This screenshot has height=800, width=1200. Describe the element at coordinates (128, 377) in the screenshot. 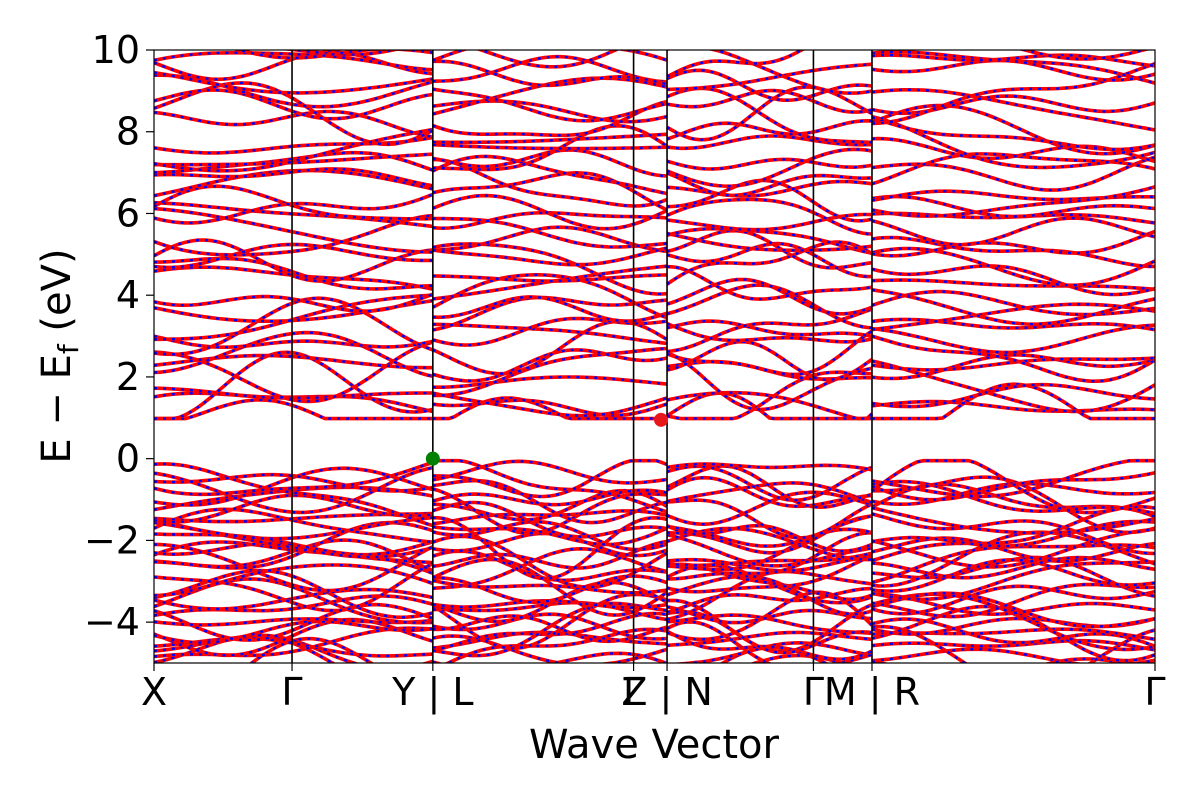

I see `y-tick-label: 2` at that location.